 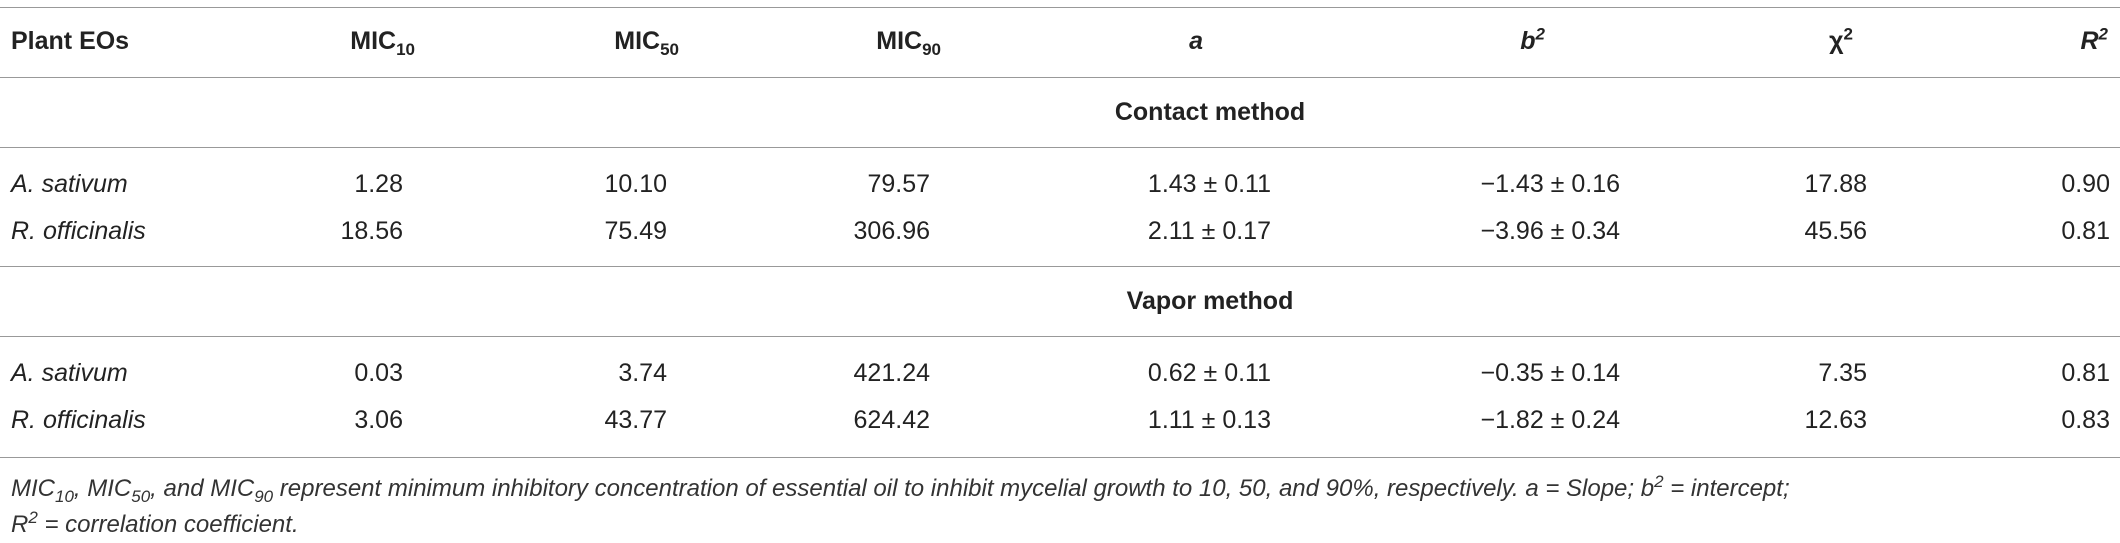 I want to click on column-header: a, so click(x=1196, y=41).